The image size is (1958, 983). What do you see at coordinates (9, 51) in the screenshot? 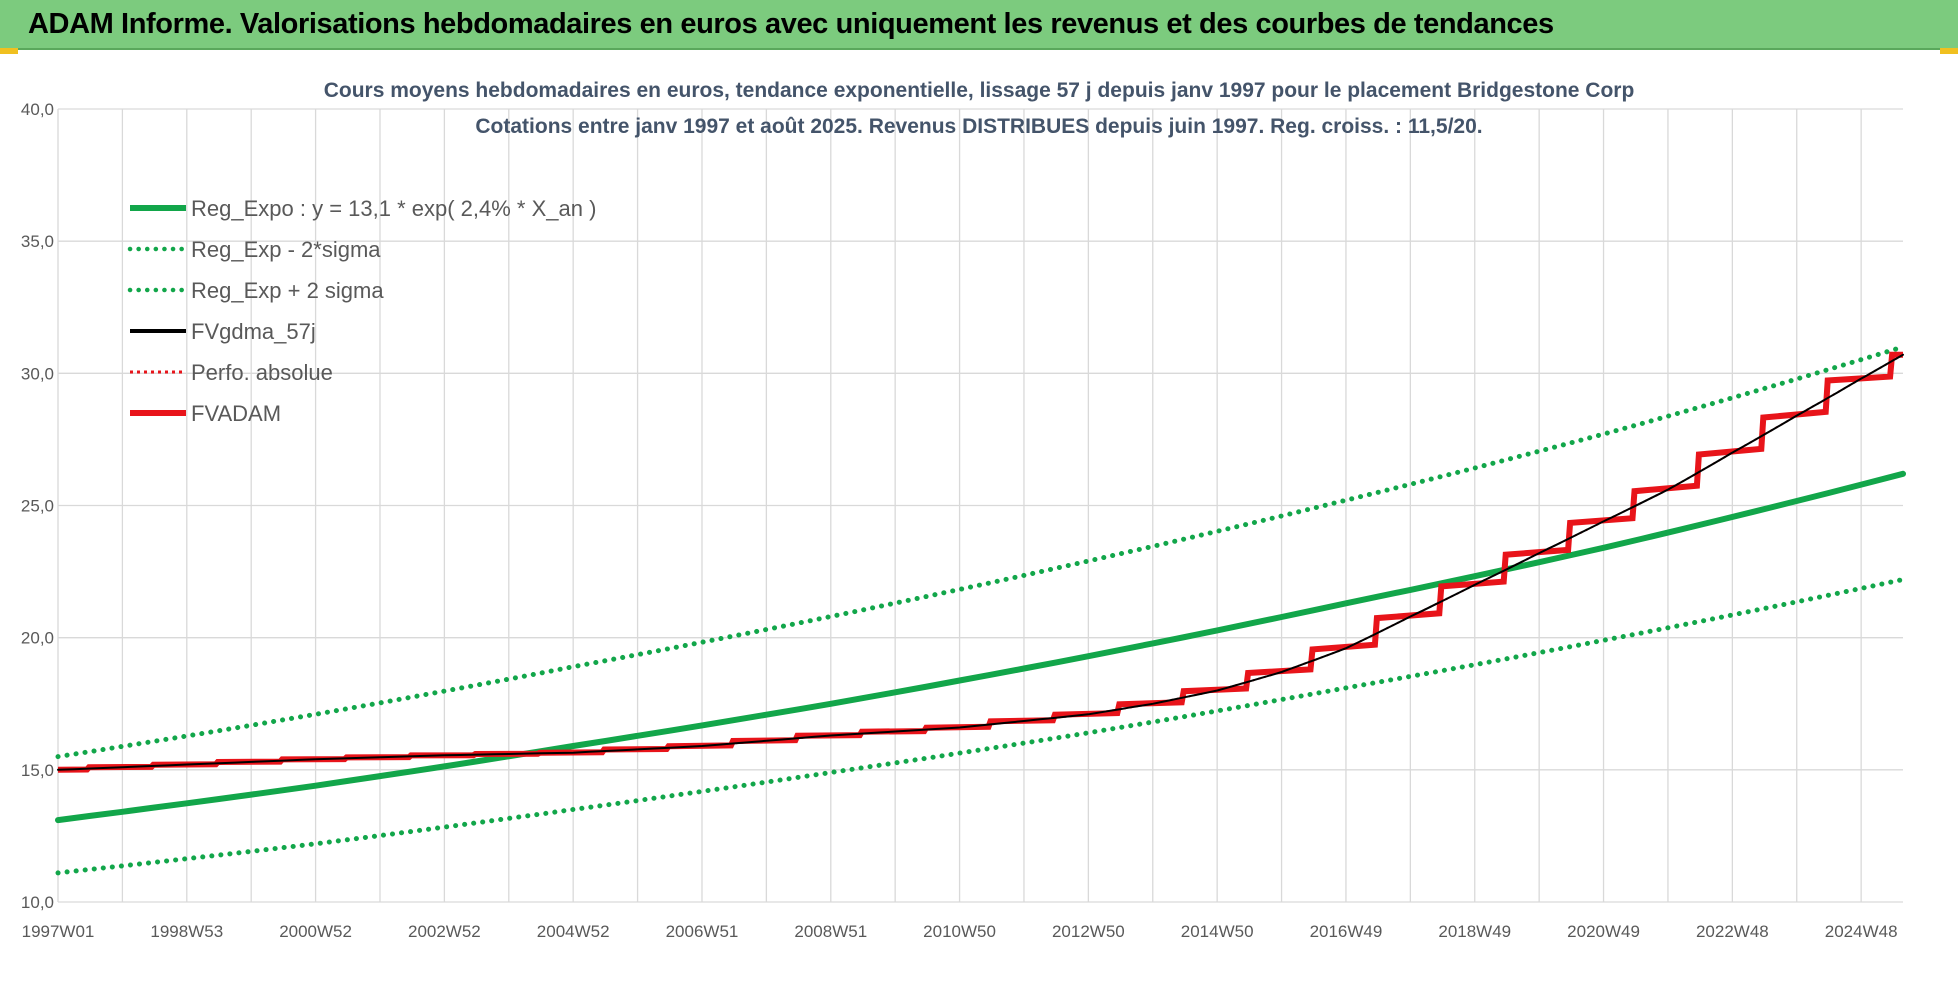
I see `corner-mark-left` at bounding box center [9, 51].